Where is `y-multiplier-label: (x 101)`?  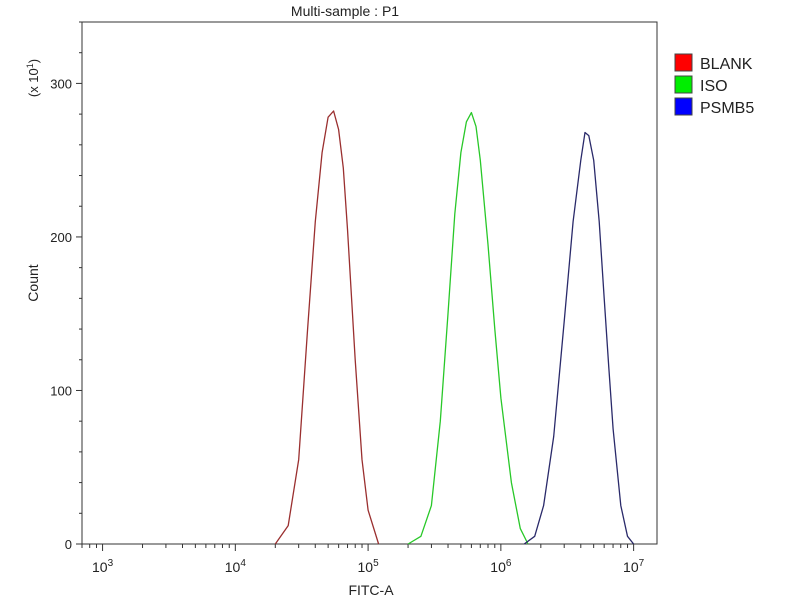 y-multiplier-label: (x 101) is located at coordinates (33, 78).